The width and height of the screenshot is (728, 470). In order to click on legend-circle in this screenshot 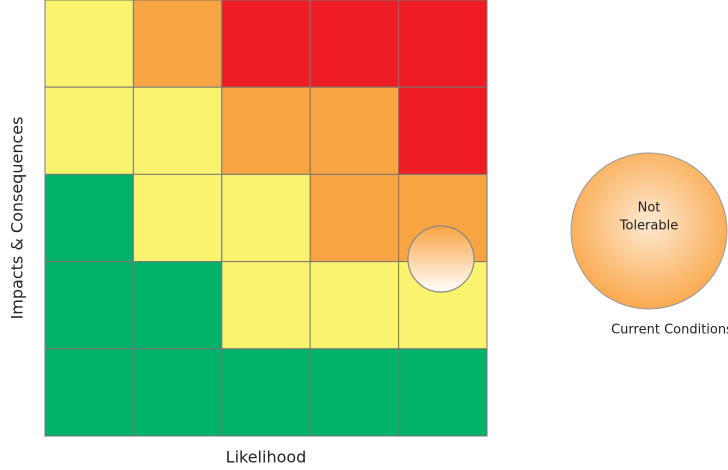, I will do `click(649, 231)`.